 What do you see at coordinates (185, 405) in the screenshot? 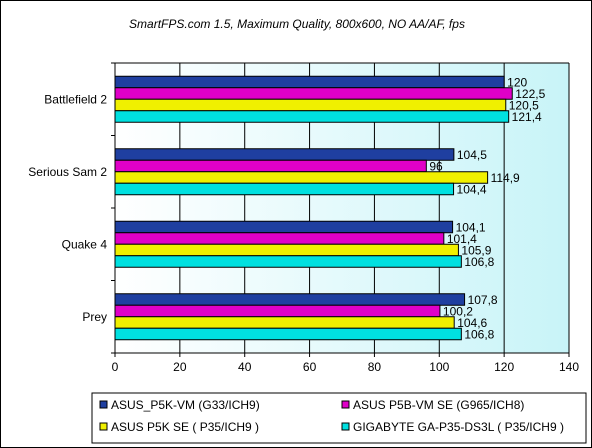
I see `legend-label: ASUS_P5K-VM (G33/ICH9)` at bounding box center [185, 405].